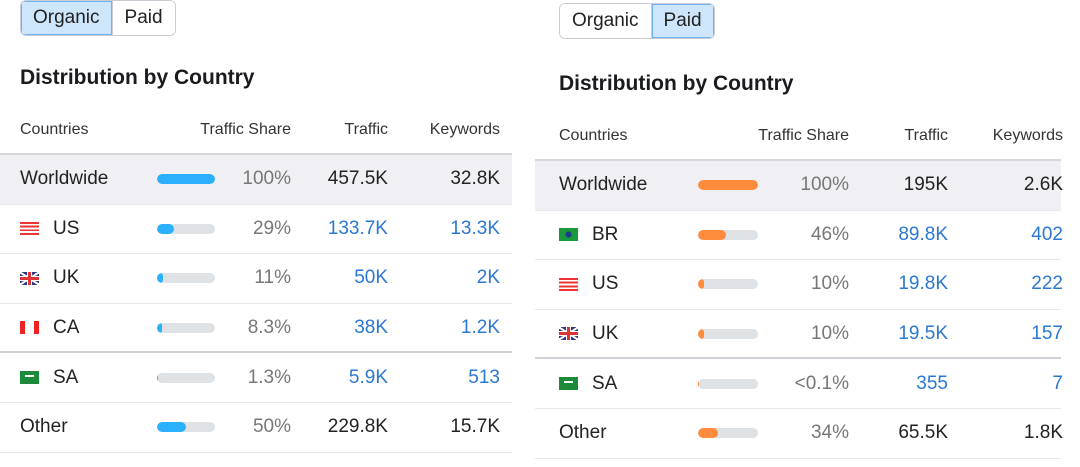 The height and width of the screenshot is (467, 1080). What do you see at coordinates (368, 377) in the screenshot?
I see `traffic-value: 5.9K` at bounding box center [368, 377].